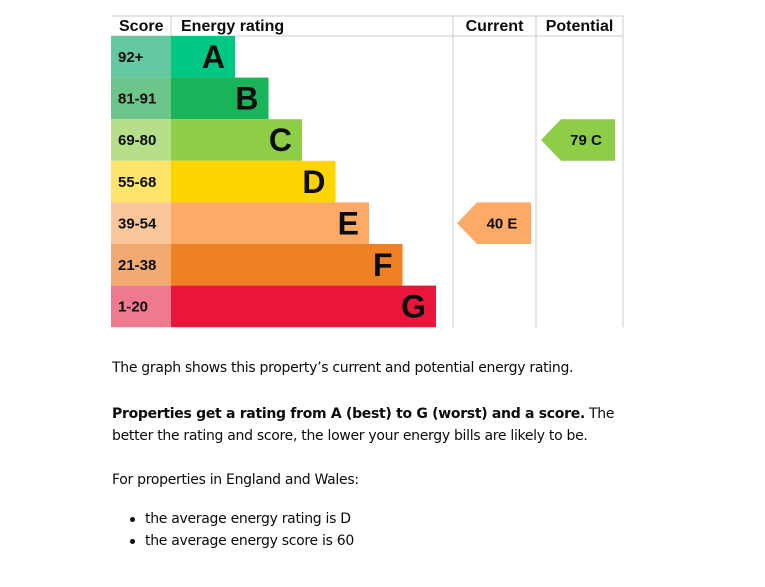 This screenshot has height=587, width=765. I want to click on score-range-D: 55-68, so click(137, 182).